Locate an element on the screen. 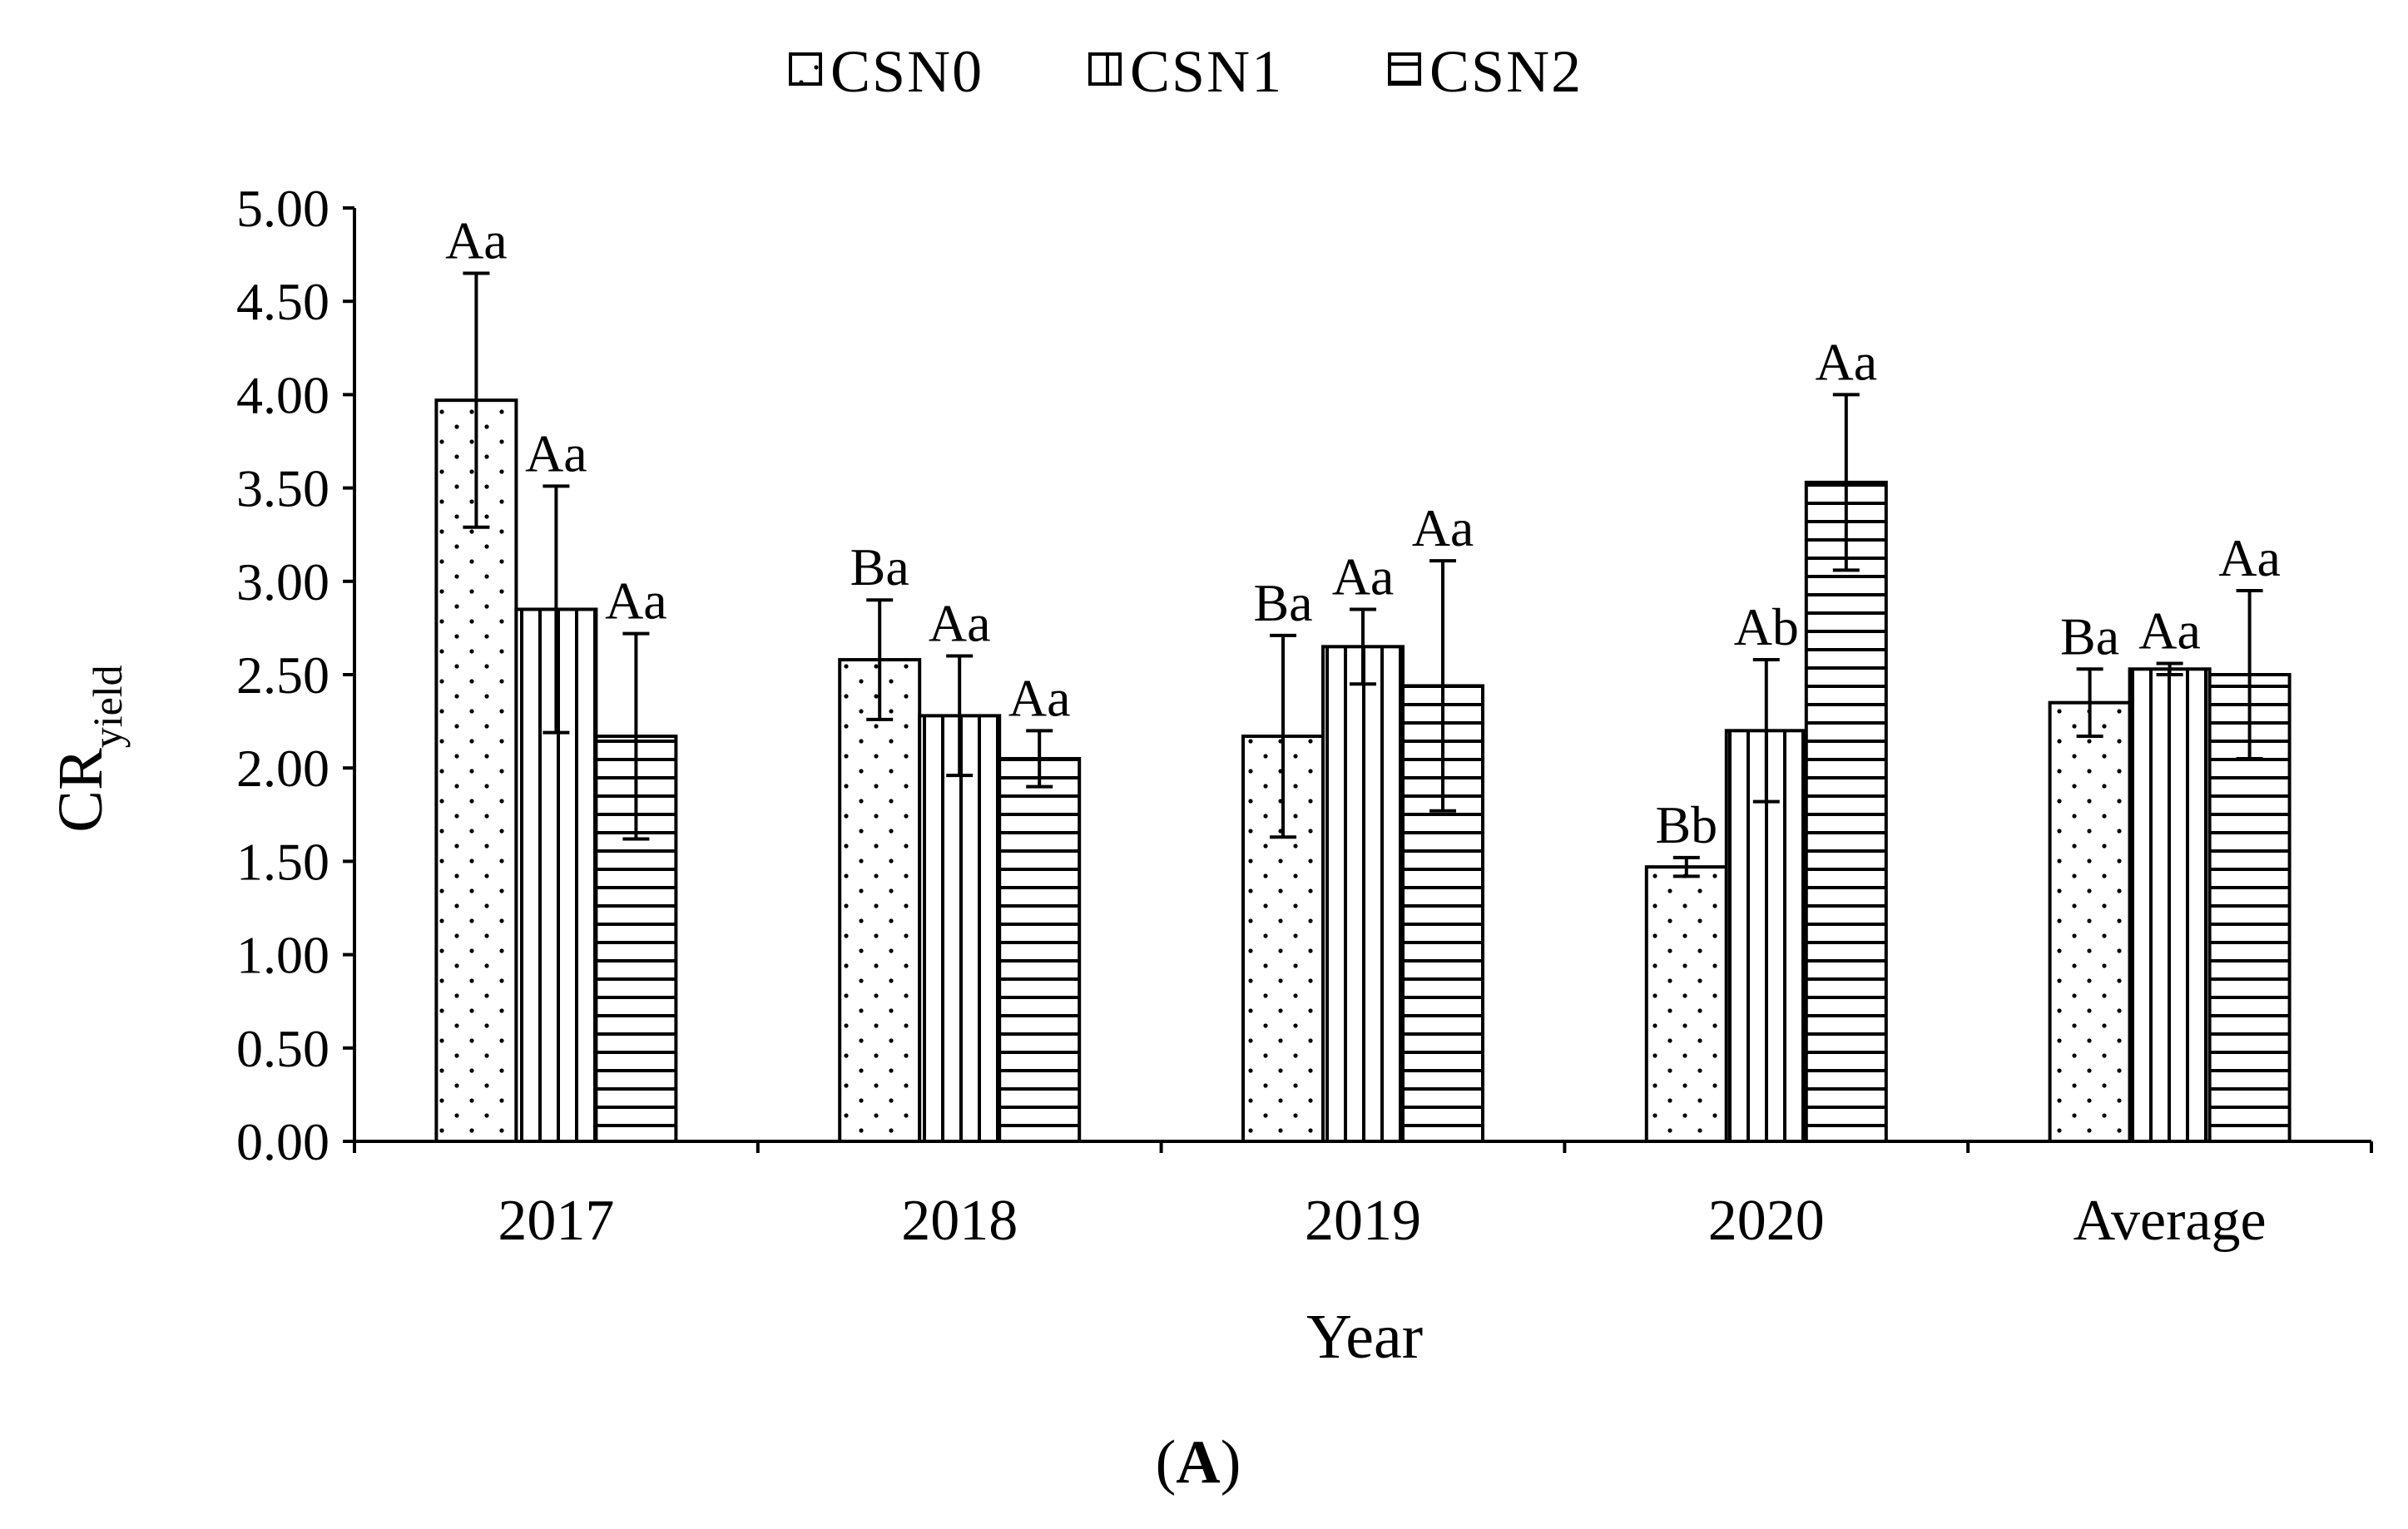  legend-item-csn2: CSN2 is located at coordinates (1486, 71).